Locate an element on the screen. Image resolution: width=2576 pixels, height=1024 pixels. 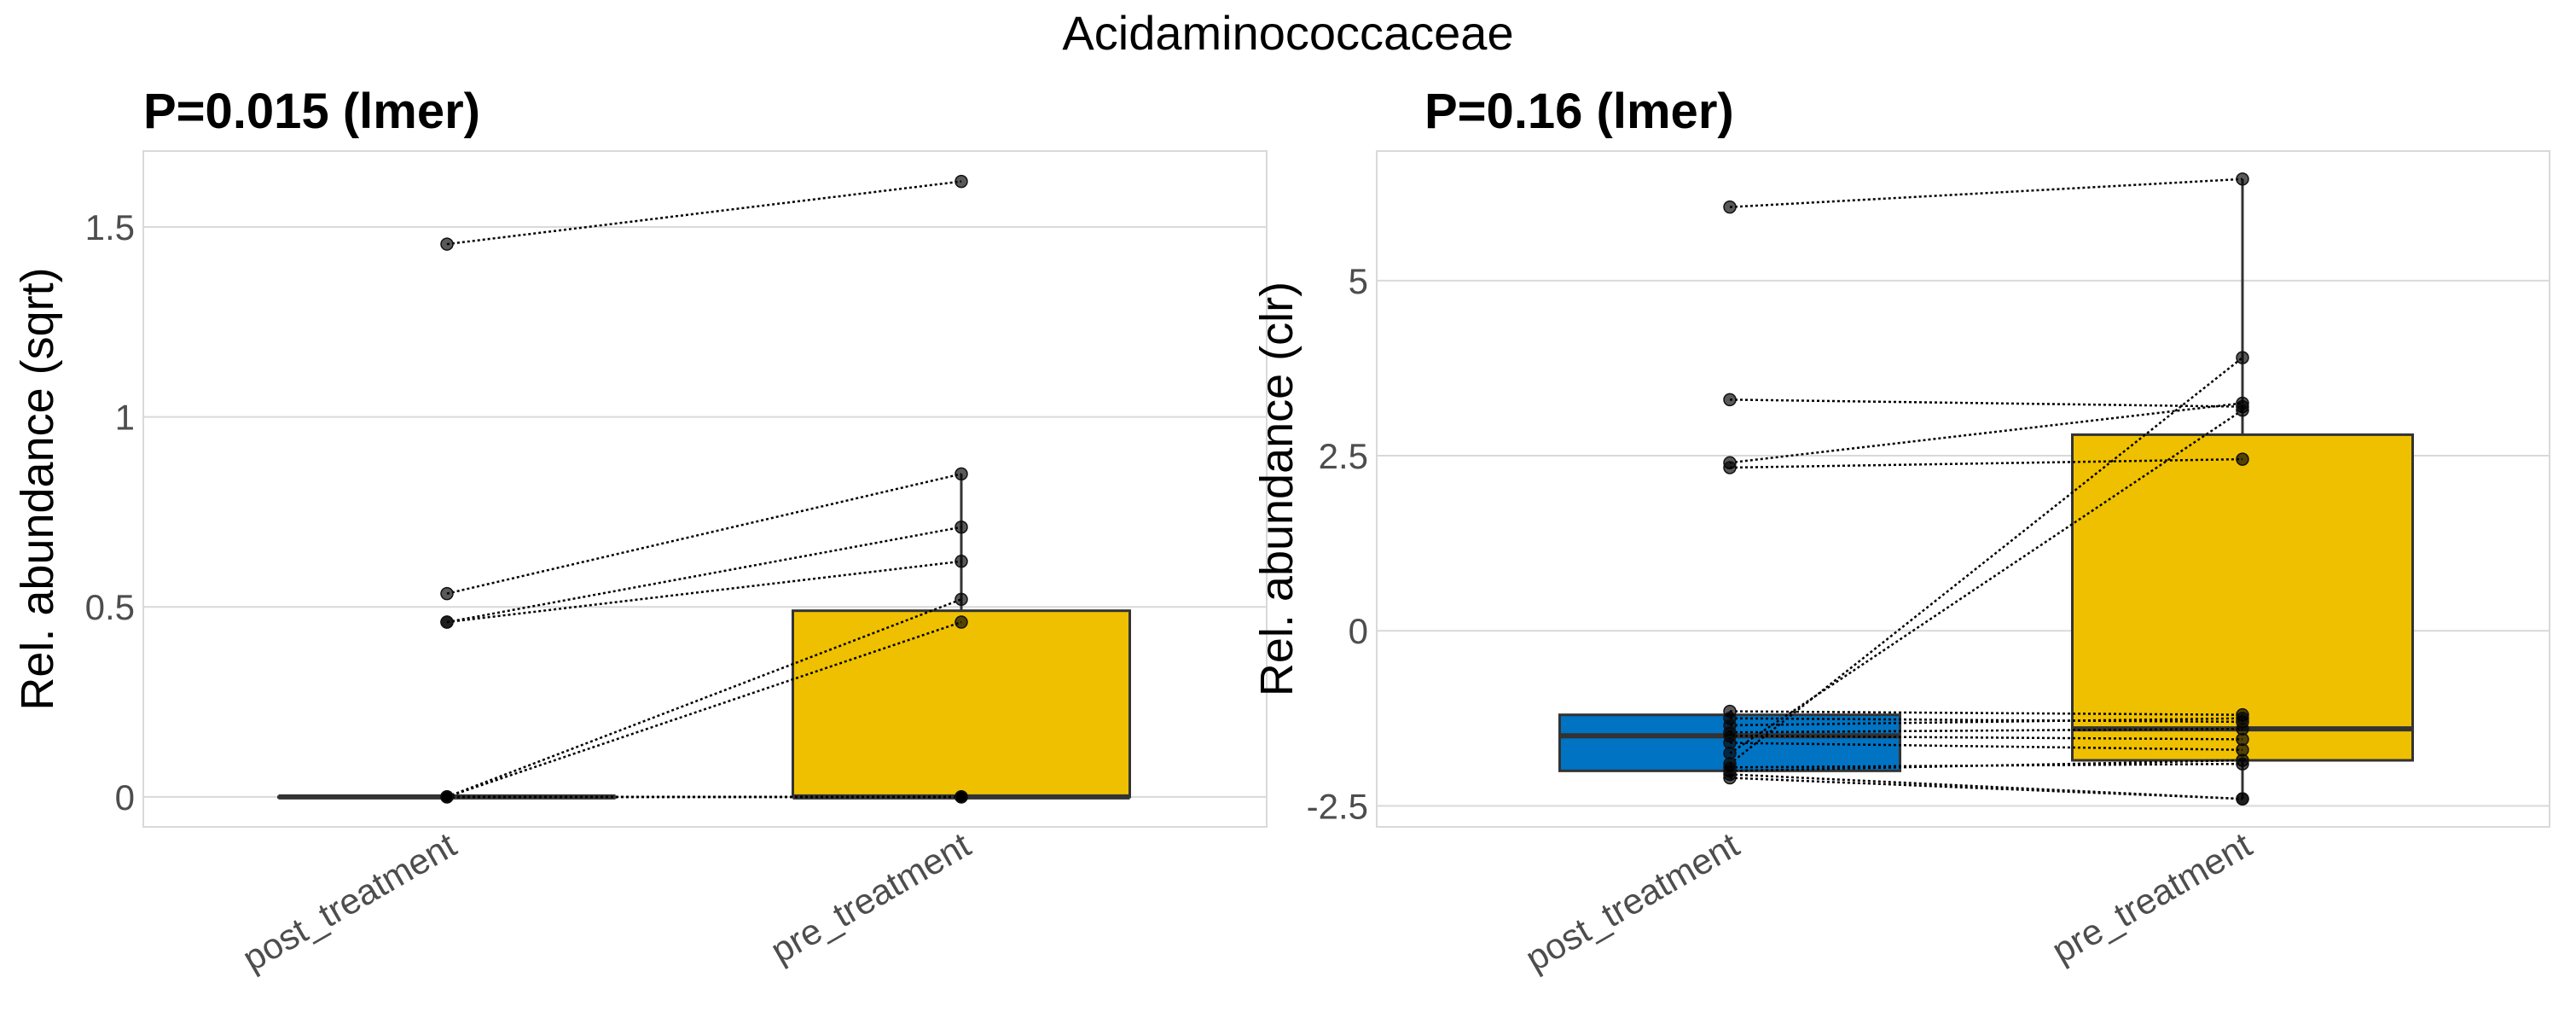
panel-subtitle: P=0.16 (lmer) is located at coordinates (1579, 112).